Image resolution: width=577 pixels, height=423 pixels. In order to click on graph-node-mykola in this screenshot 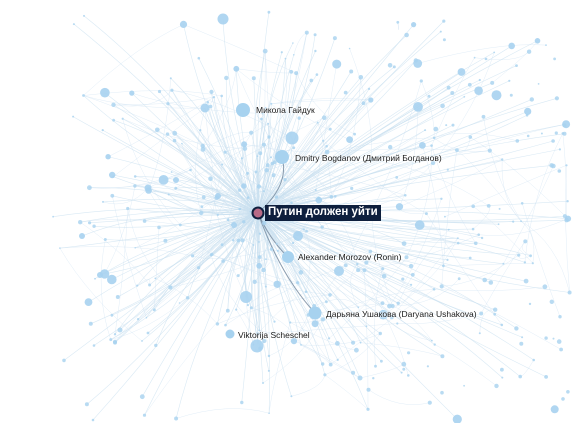, I will do `click(243, 110)`.